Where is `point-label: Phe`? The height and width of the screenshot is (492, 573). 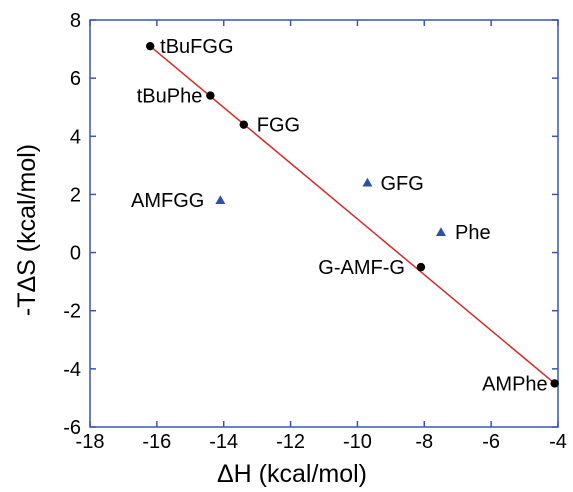
point-label: Phe is located at coordinates (473, 233).